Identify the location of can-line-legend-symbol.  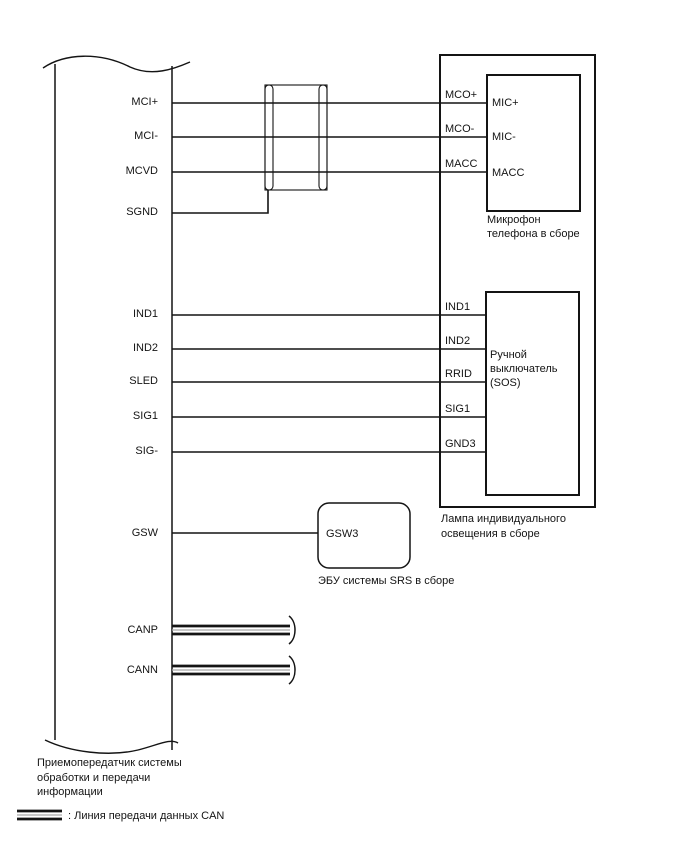
(39, 815).